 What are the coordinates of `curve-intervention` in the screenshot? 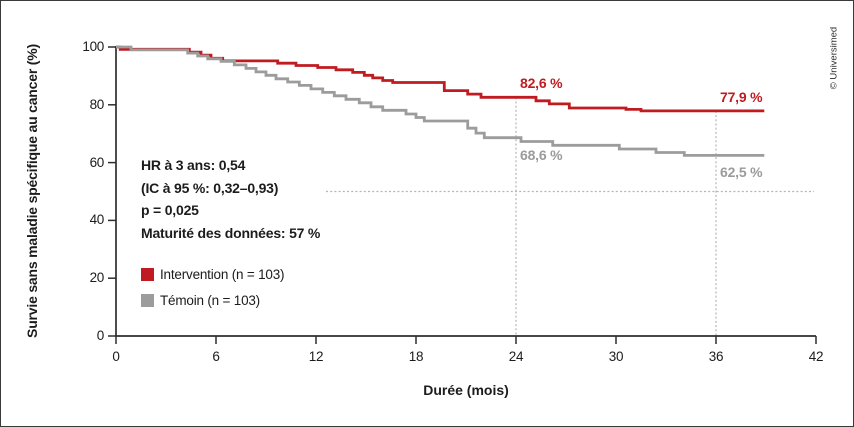 It's located at (440, 79).